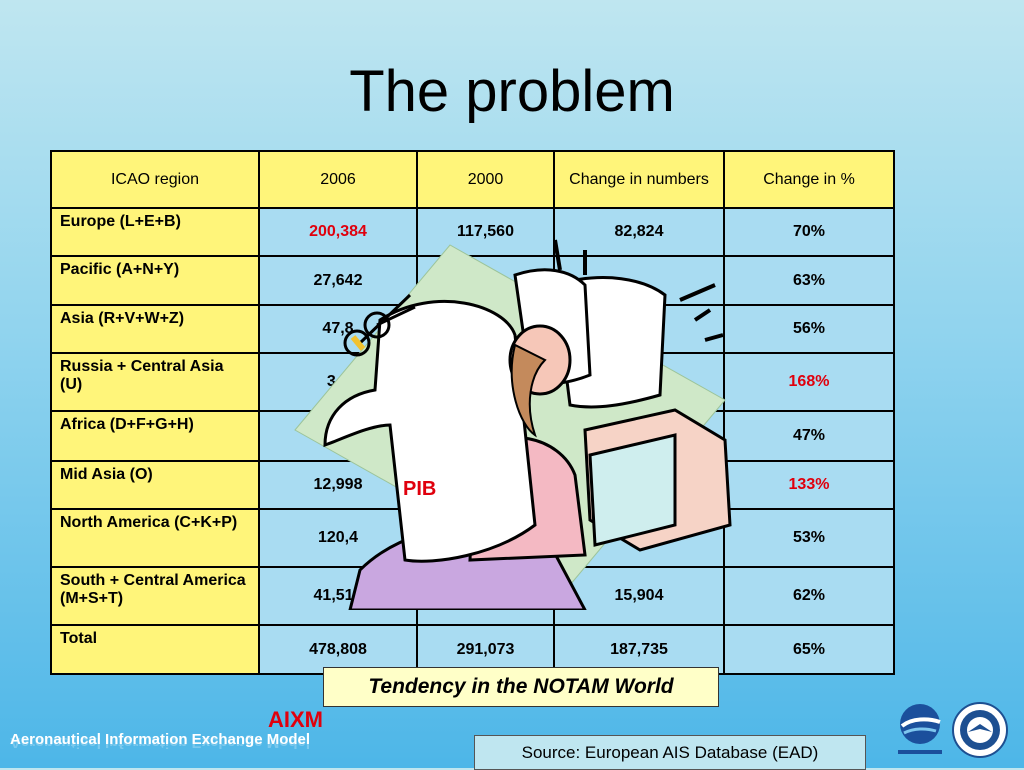 This screenshot has height=770, width=1024. I want to click on table-row: Russia + Central Asia (U) 3,8 168%, so click(472, 382).